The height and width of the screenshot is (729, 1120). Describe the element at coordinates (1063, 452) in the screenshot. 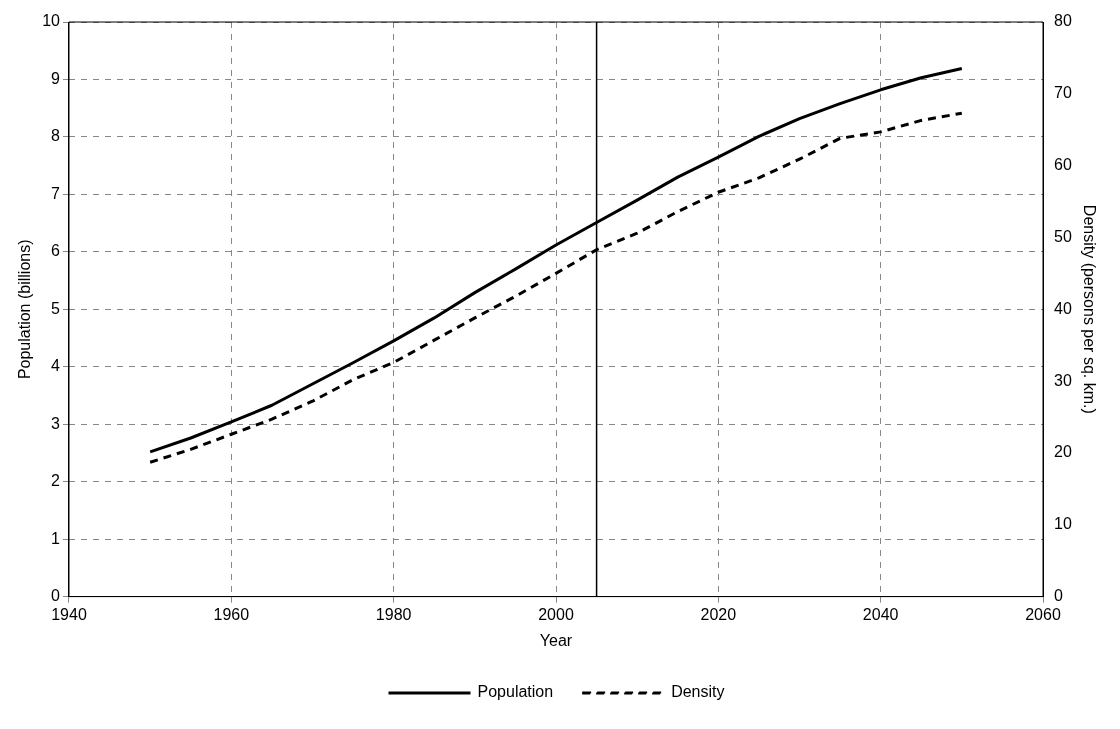

I see `y2-tick-label: 20` at that location.